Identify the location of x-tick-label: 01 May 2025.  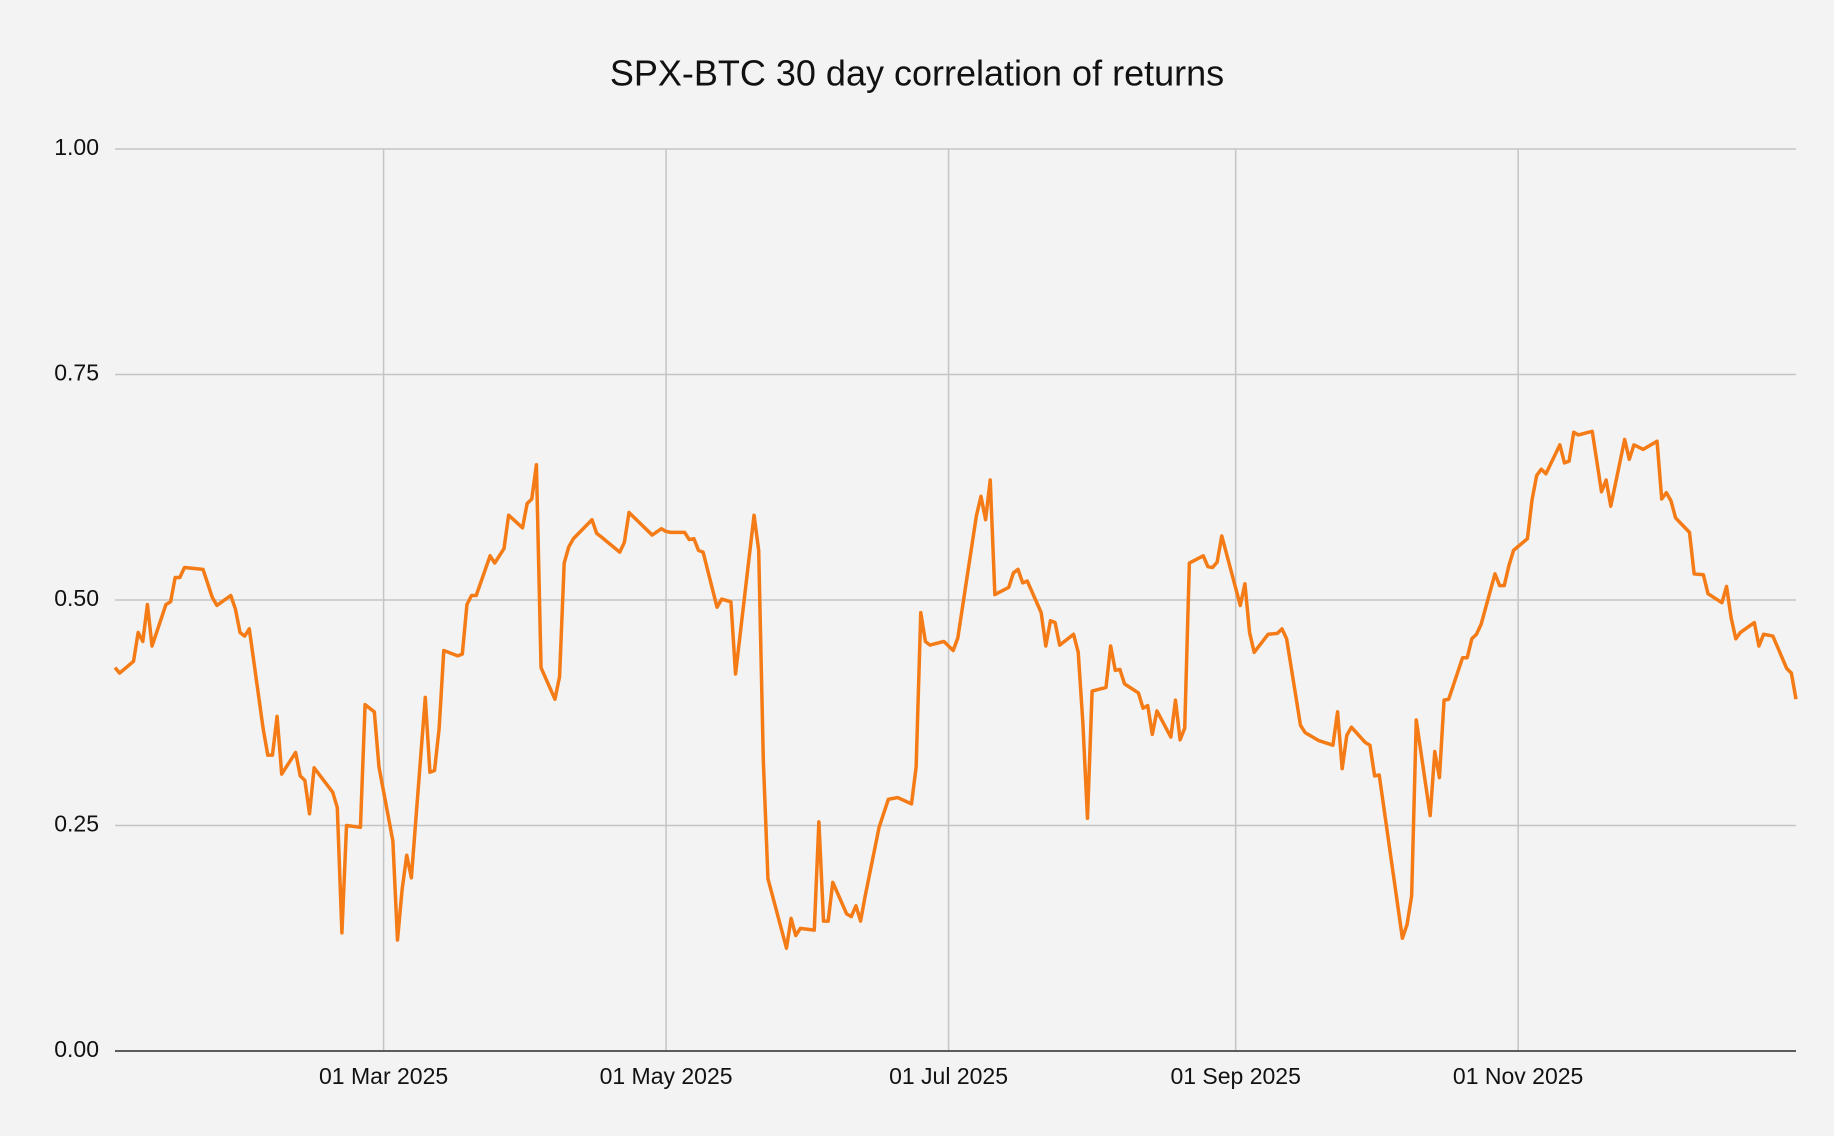
(666, 1076).